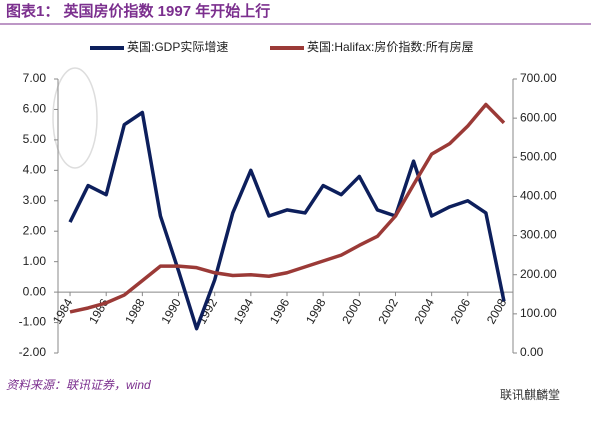  I want to click on x-tick-label: 1996, so click(280, 311).